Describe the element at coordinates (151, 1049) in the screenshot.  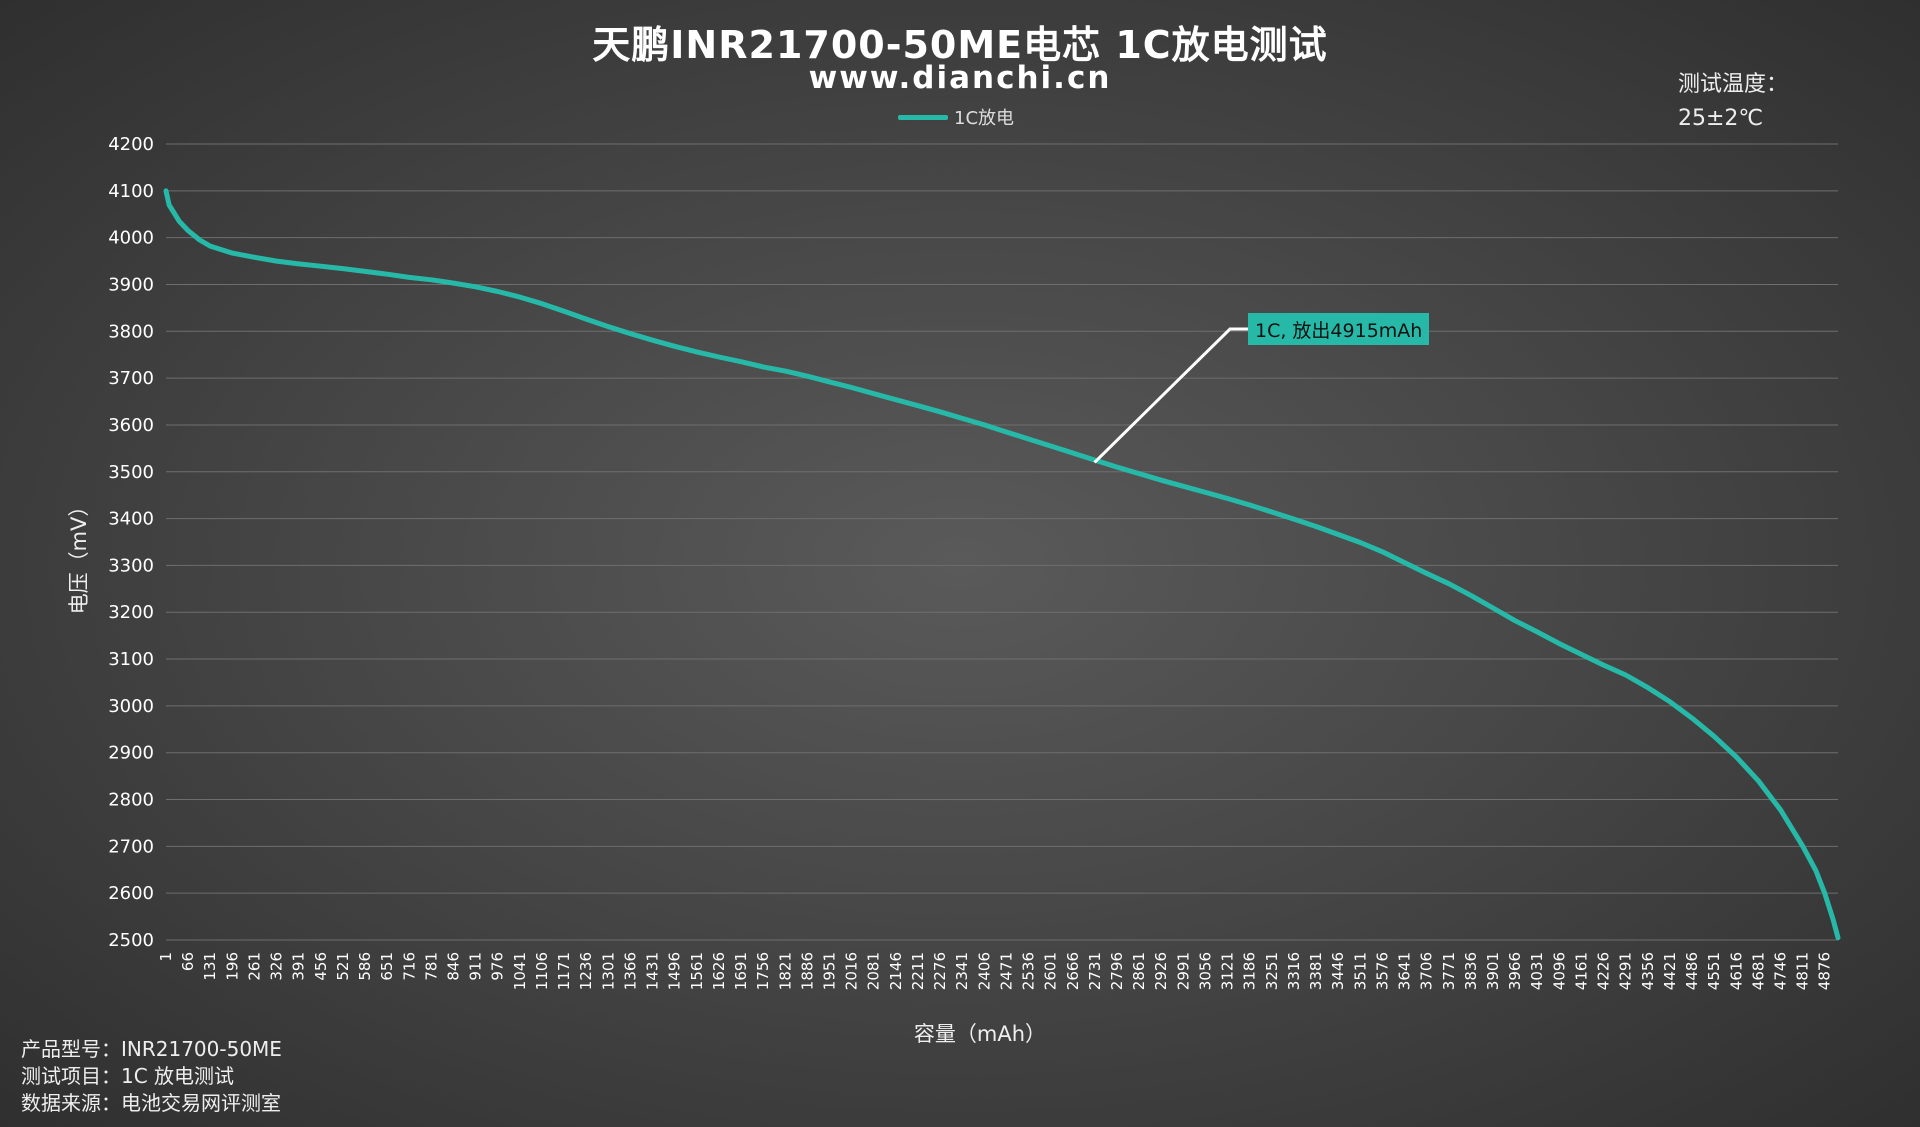
I see `info-model: 产品型号：INR21700-50ME` at that location.